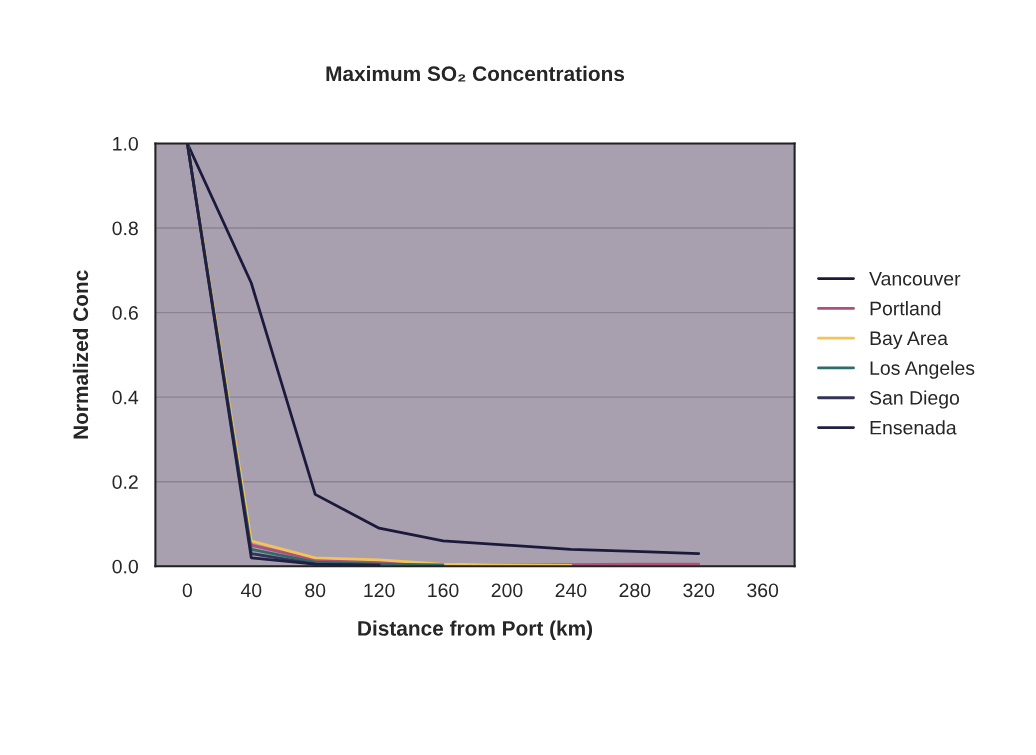  Describe the element at coordinates (125, 482) in the screenshot. I see `y-tick-label: 0.2` at that location.